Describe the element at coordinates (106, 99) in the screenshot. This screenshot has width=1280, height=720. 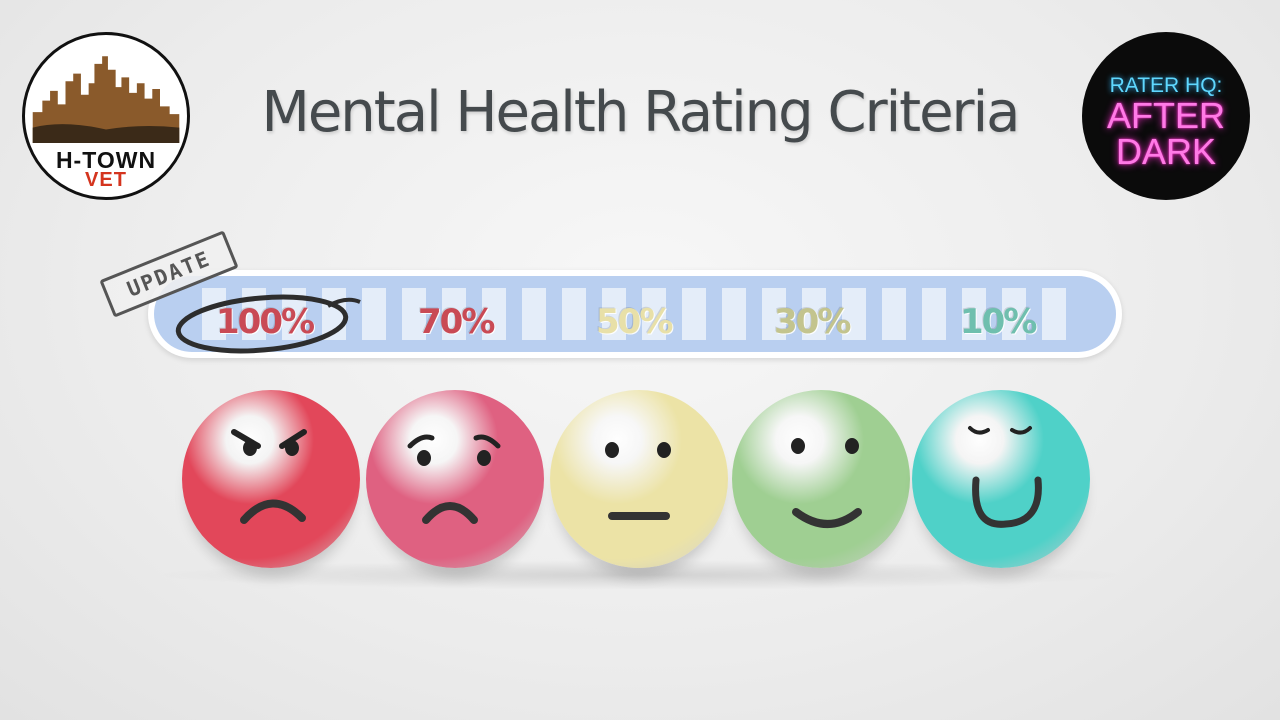
I see `city-skyline-icon` at that location.